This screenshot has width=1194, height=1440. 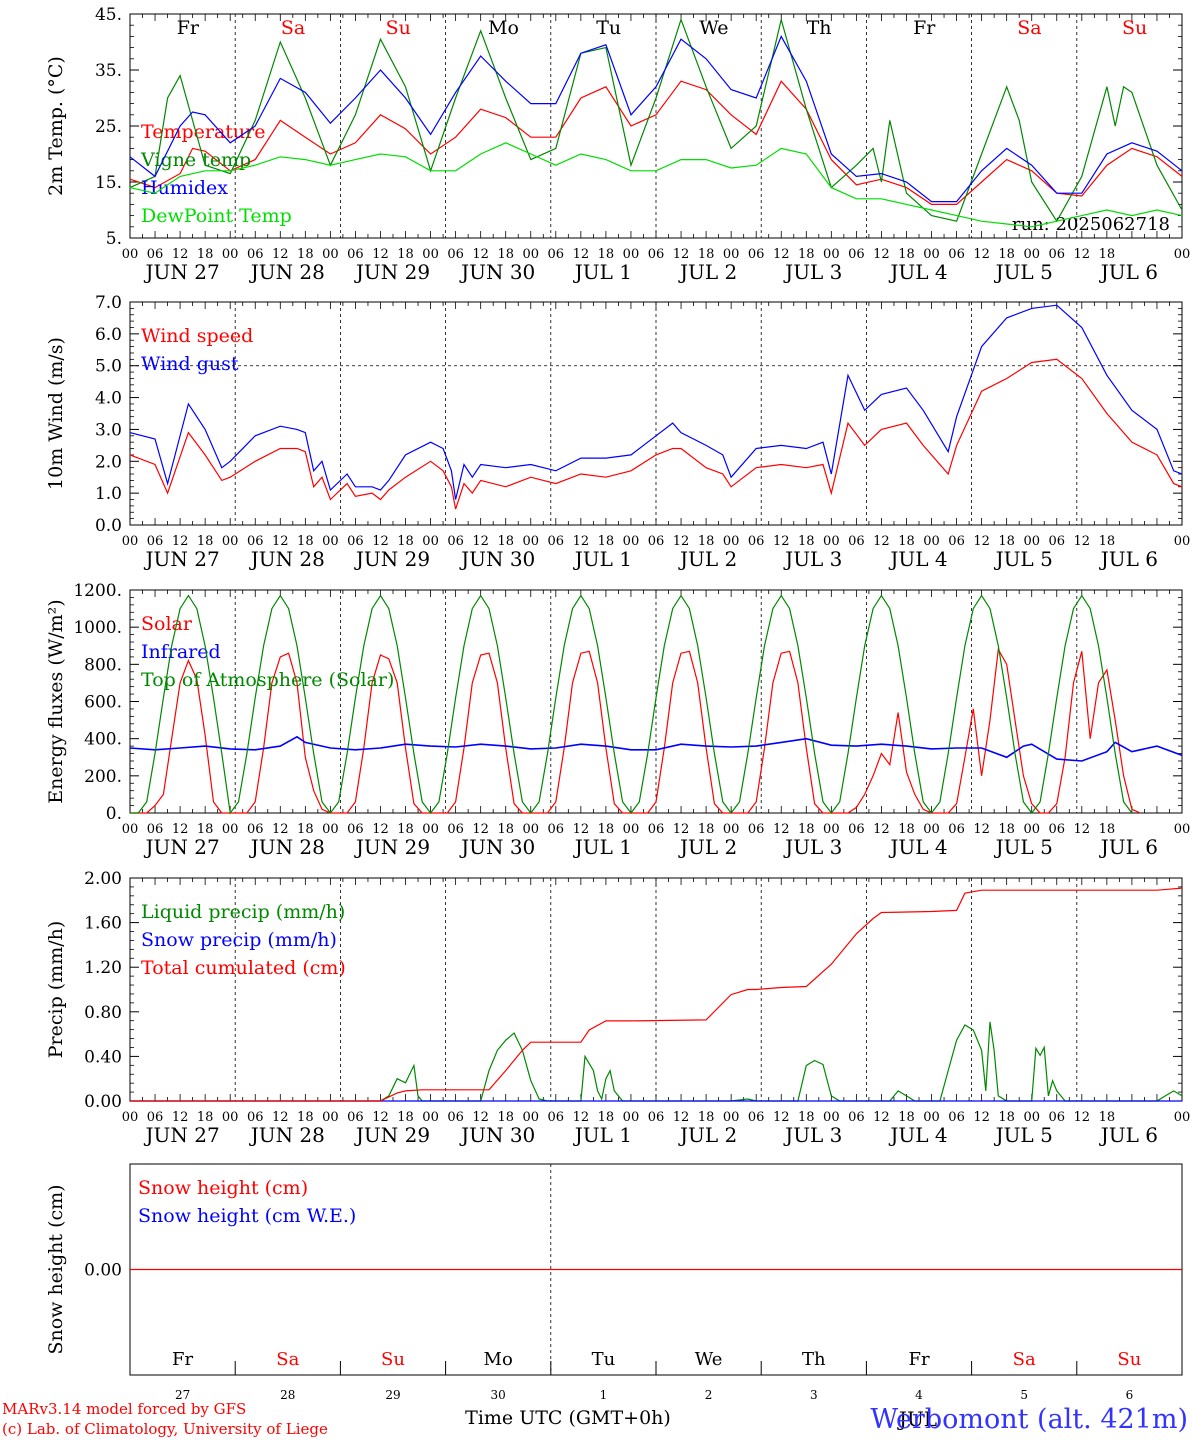 I want to click on date-label: JUN 29, so click(x=392, y=272).